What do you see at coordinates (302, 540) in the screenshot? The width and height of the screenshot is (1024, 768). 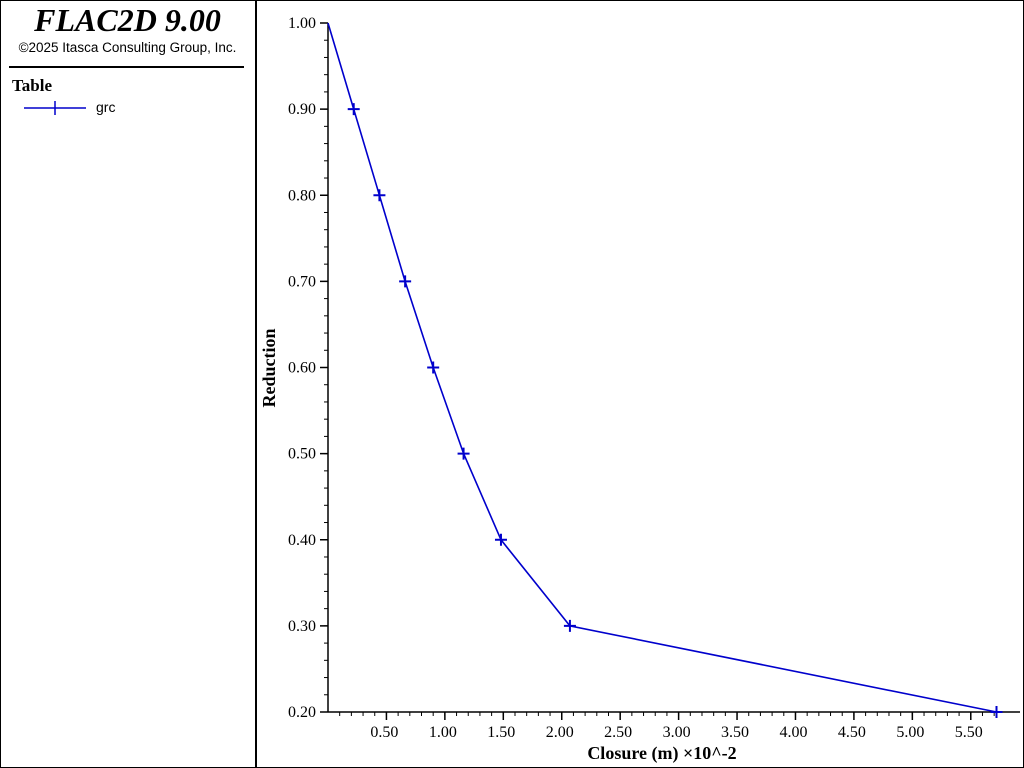 I see `y-tick-label: 0.40` at bounding box center [302, 540].